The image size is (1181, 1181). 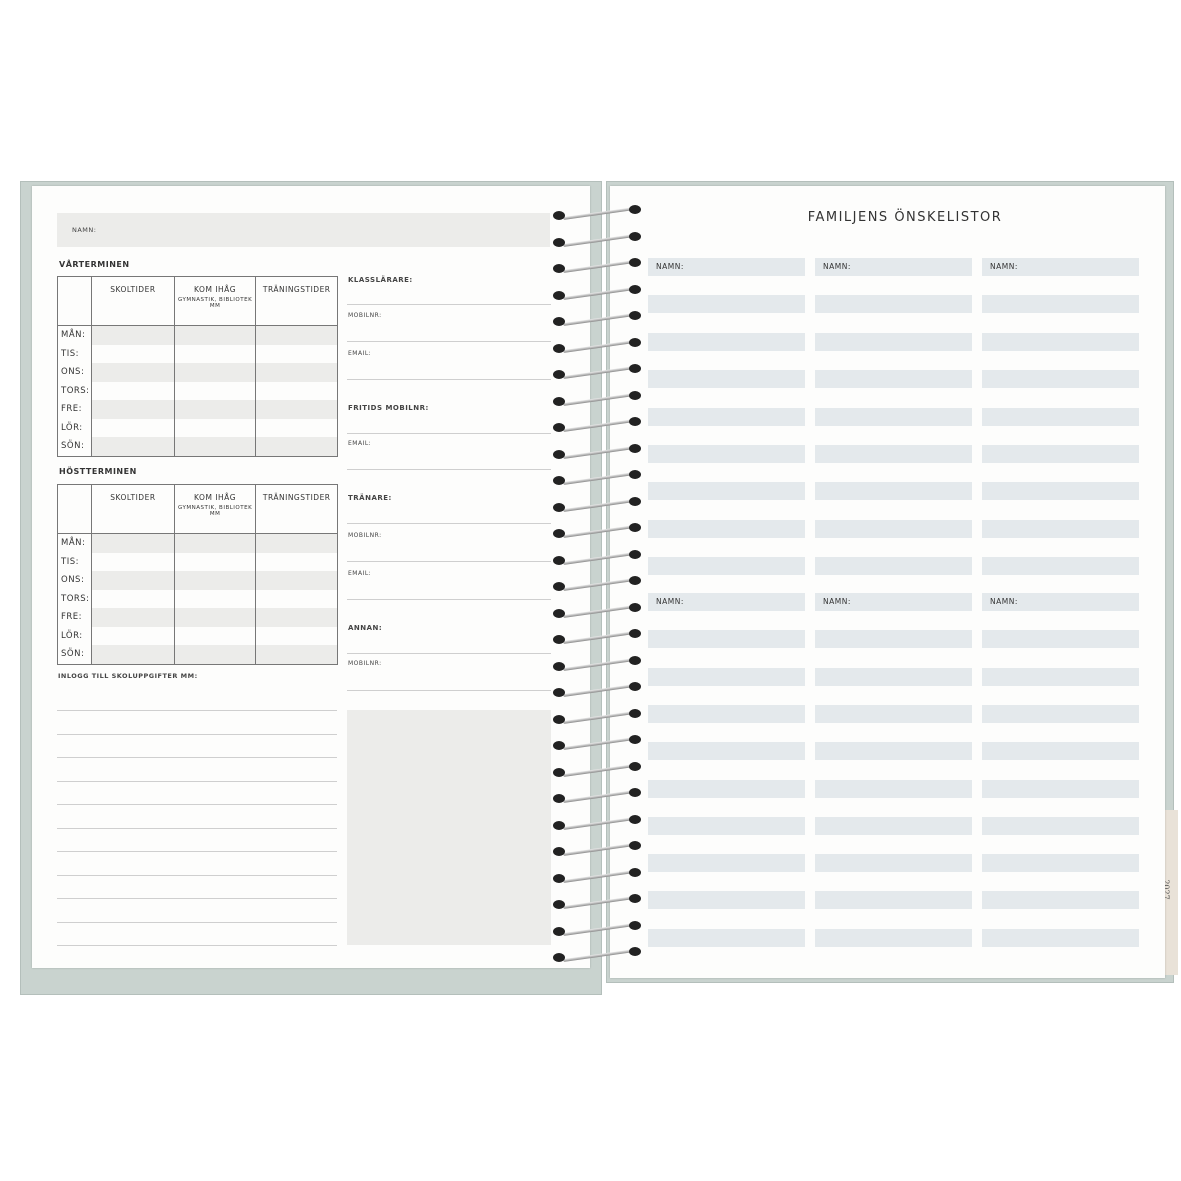 What do you see at coordinates (449, 827) in the screenshot?
I see `notes-box` at bounding box center [449, 827].